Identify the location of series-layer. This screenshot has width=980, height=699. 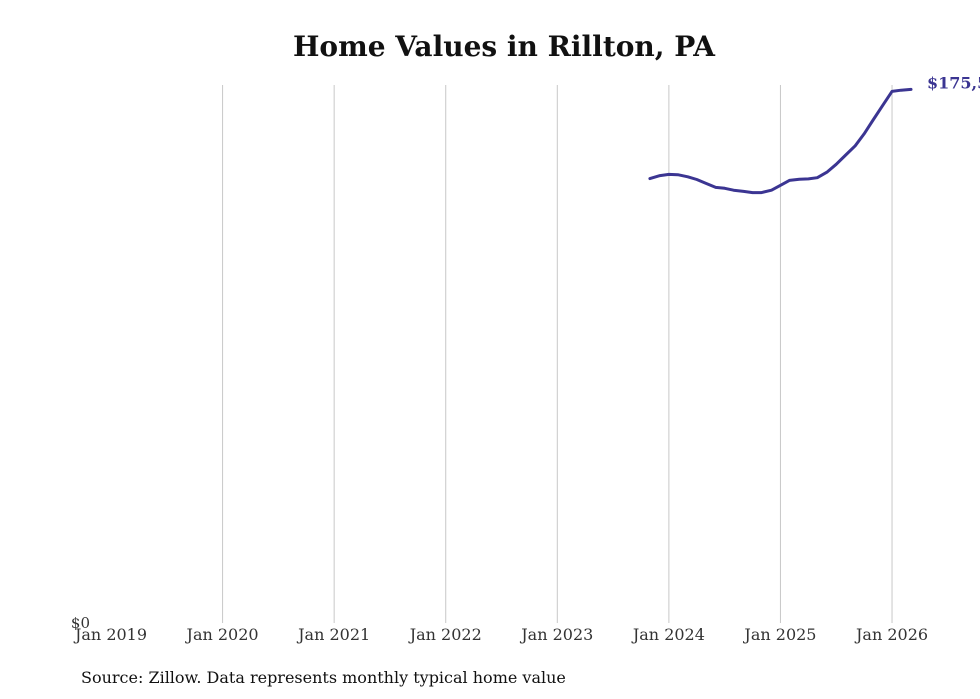
(780, 141).